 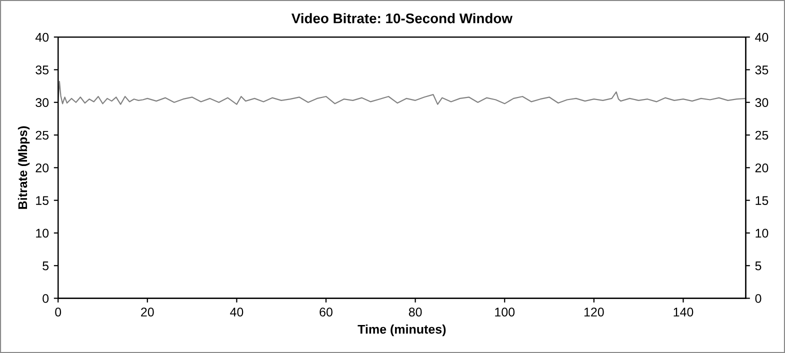 What do you see at coordinates (42, 70) in the screenshot?
I see `y-tick-label: 35` at bounding box center [42, 70].